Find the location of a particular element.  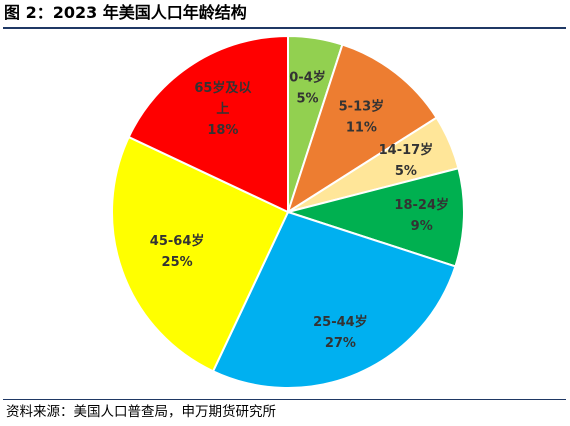

slice-value-label-6: 18% is located at coordinates (222, 130).